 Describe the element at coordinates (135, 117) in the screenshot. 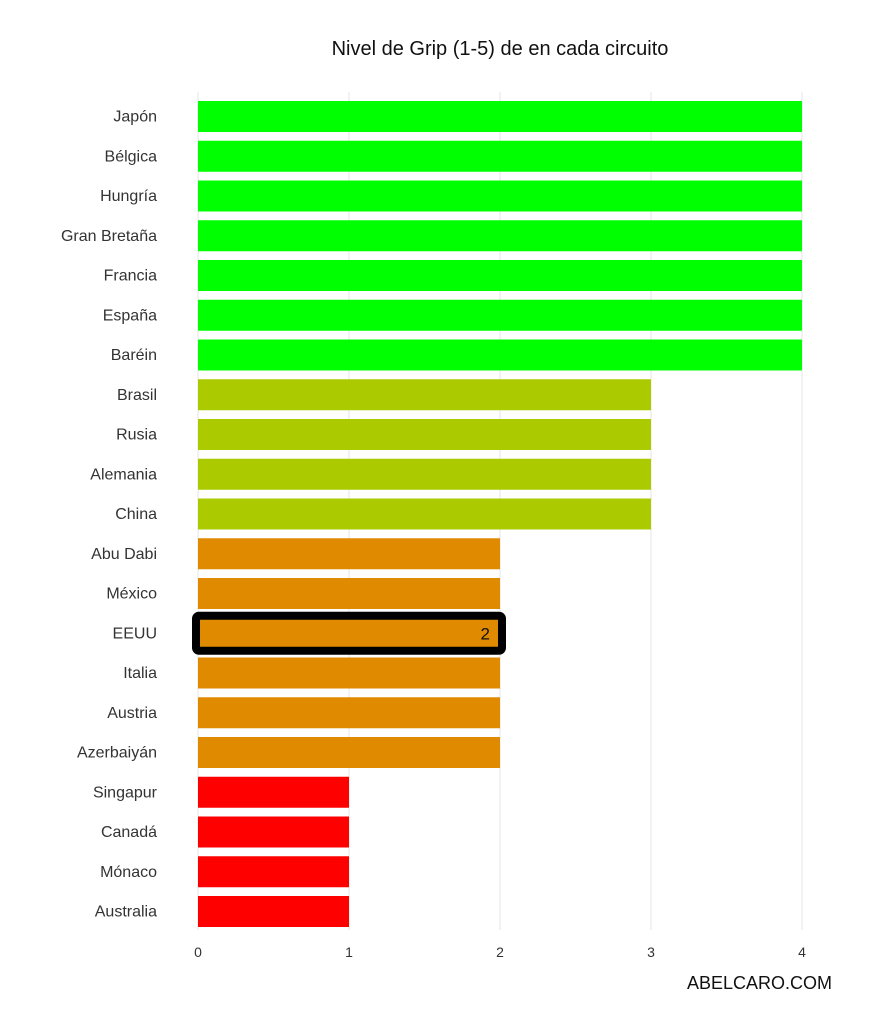

I see `category-label: Japón` at that location.